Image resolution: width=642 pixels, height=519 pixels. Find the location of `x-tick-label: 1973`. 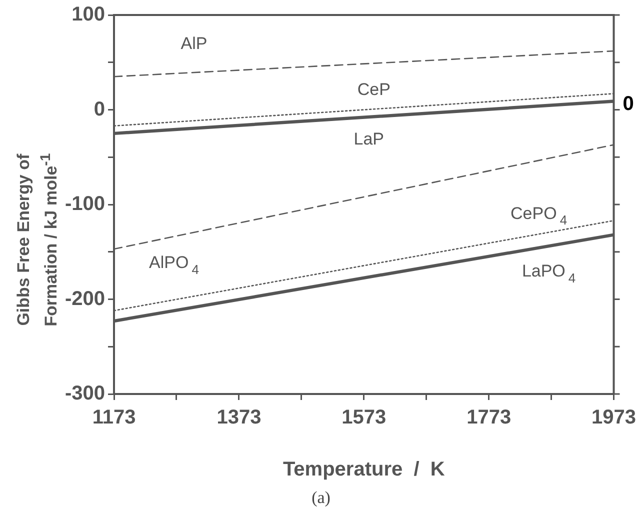

x-tick-label: 1973 is located at coordinates (614, 417).